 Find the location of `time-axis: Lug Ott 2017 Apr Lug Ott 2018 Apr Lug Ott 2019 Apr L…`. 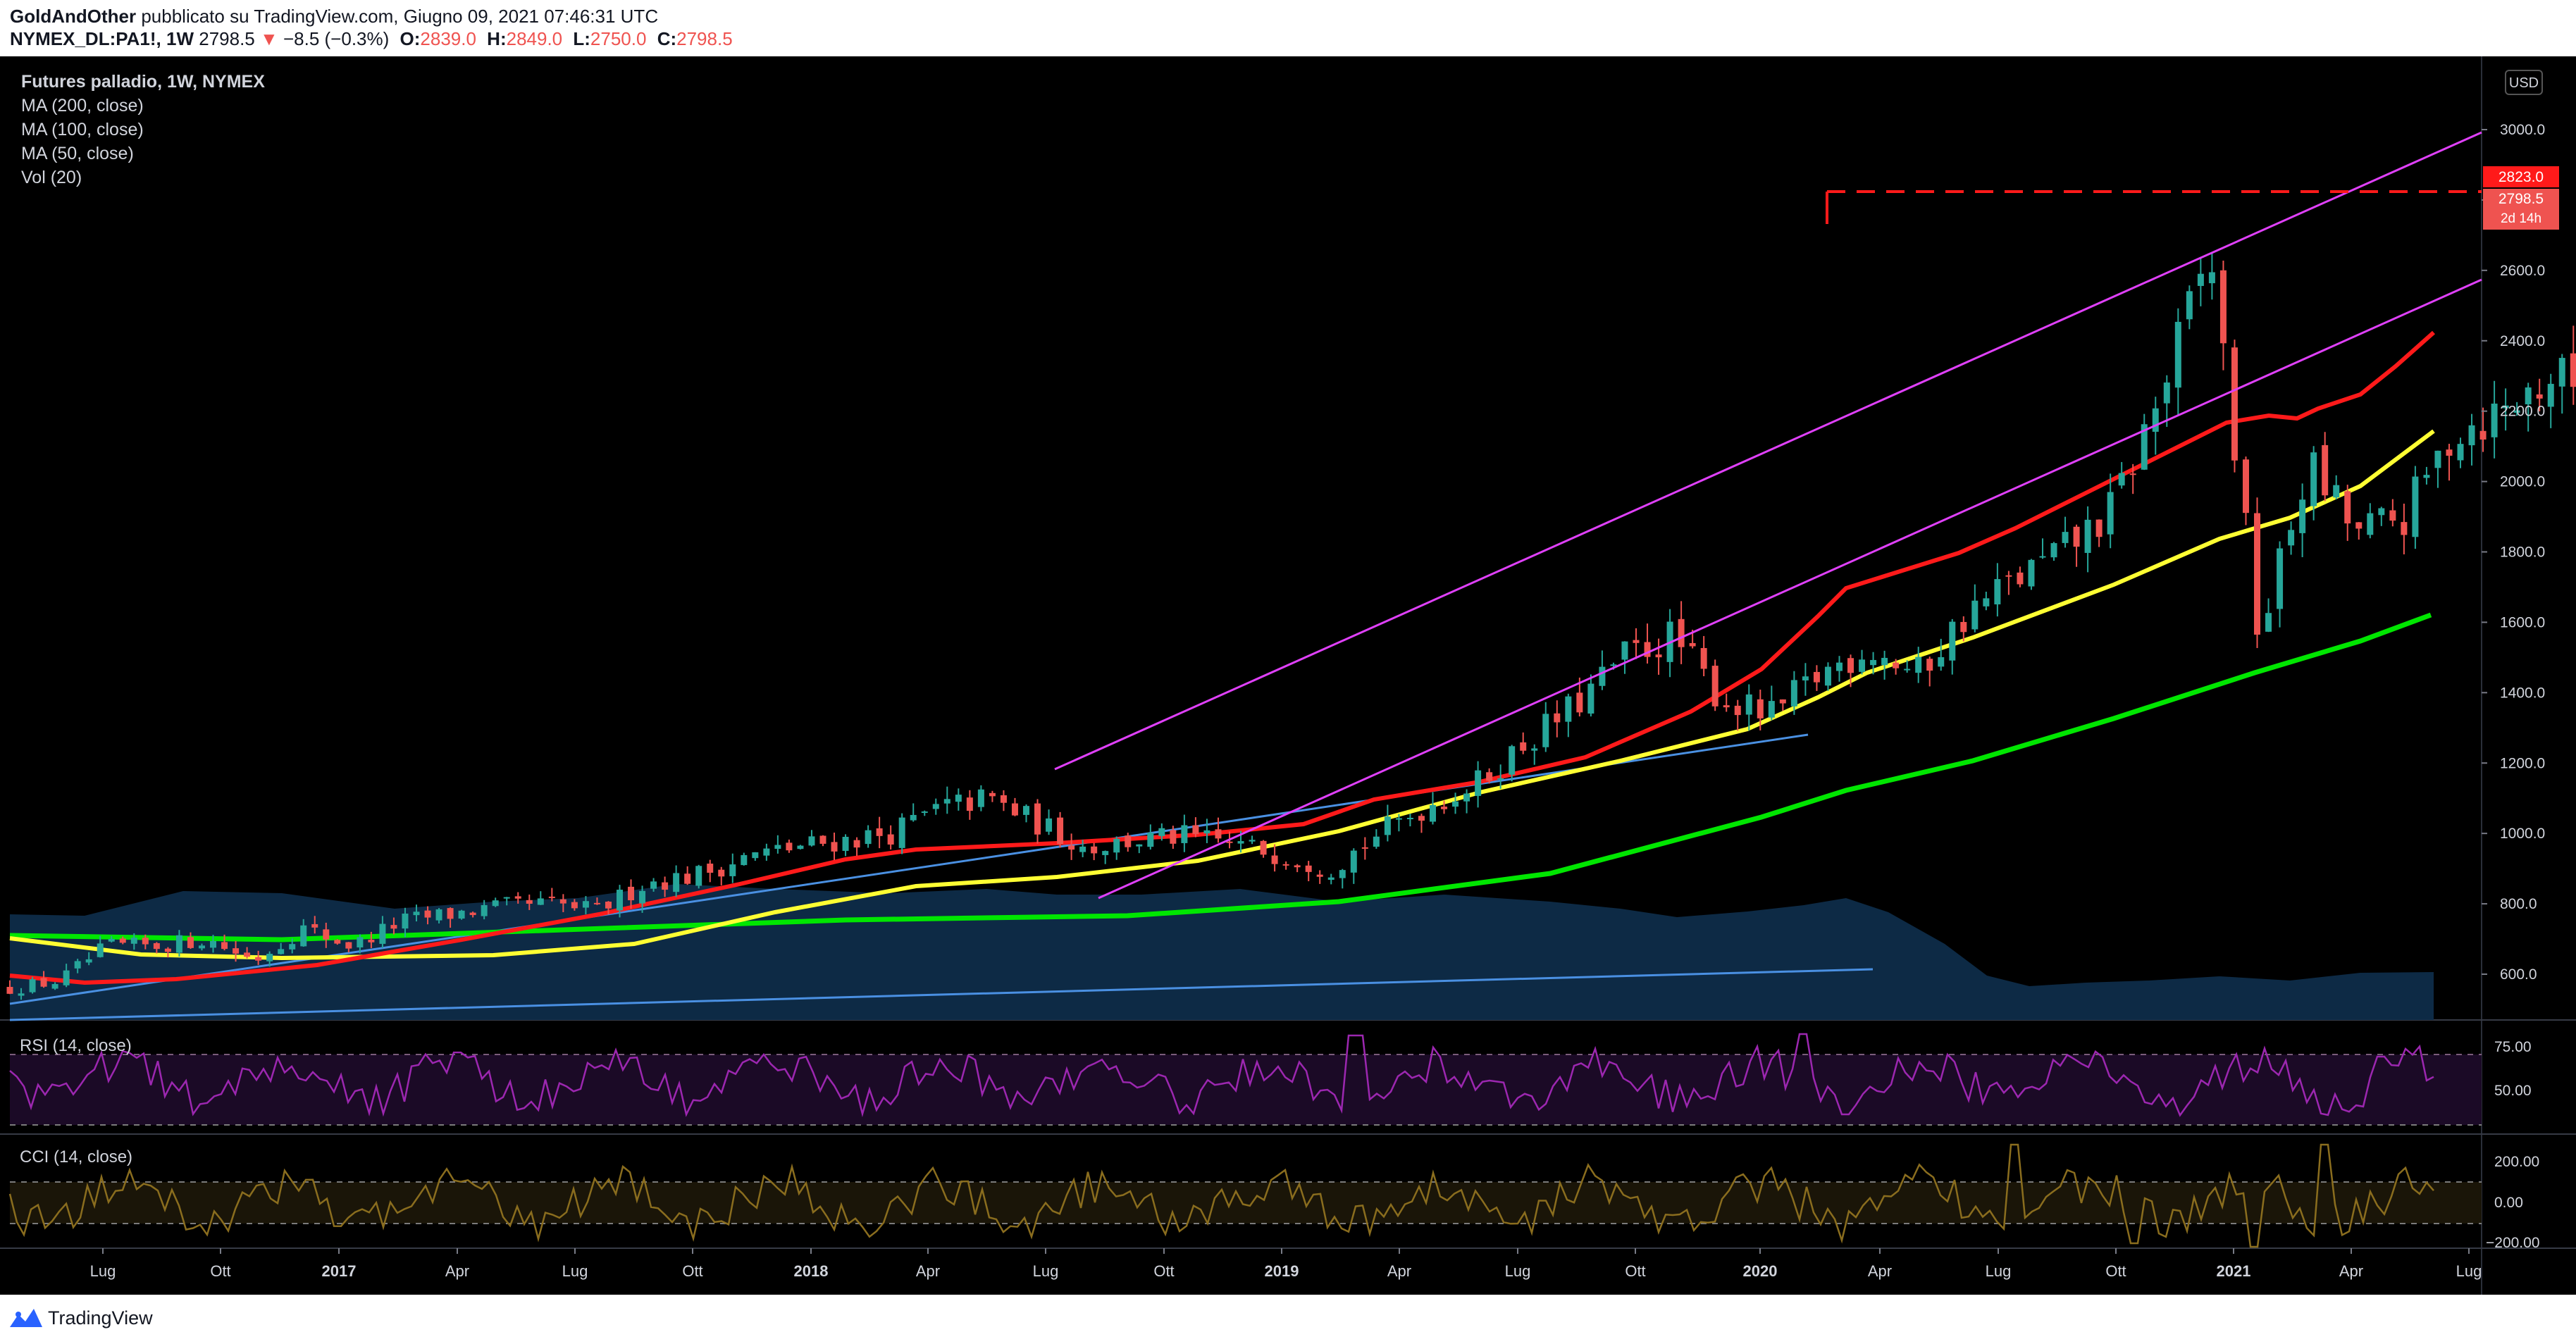

time-axis: Lug Ott 2017 Apr Lug Ott 2018 Apr Lug Ott 2019 Apr L… is located at coordinates (1286, 1264).